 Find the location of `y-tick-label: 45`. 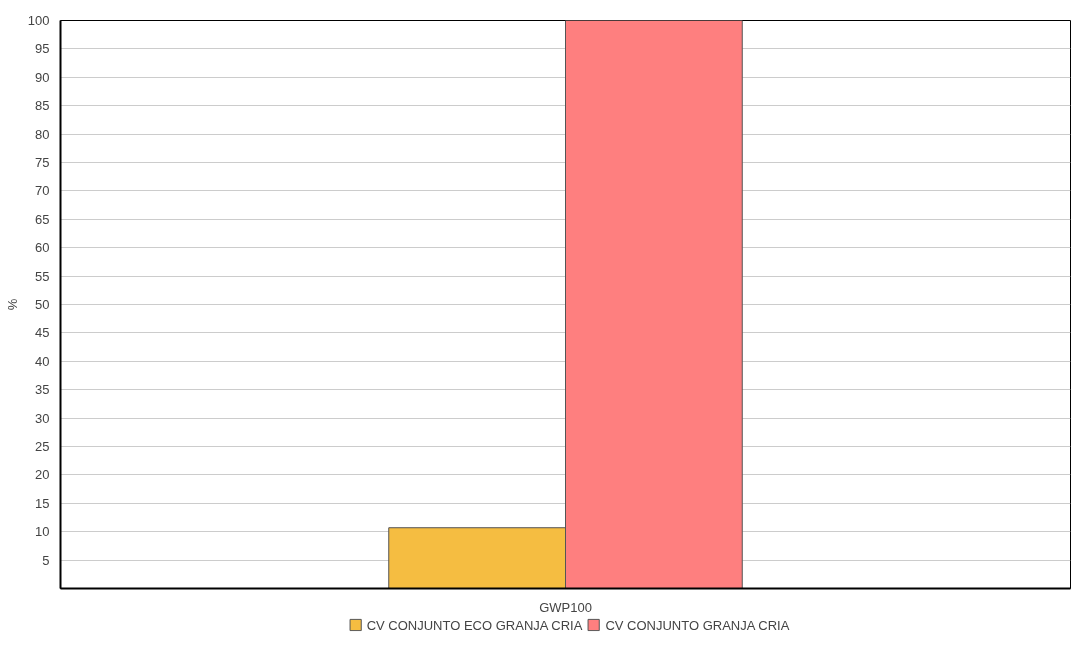

y-tick-label: 45 is located at coordinates (42, 333).